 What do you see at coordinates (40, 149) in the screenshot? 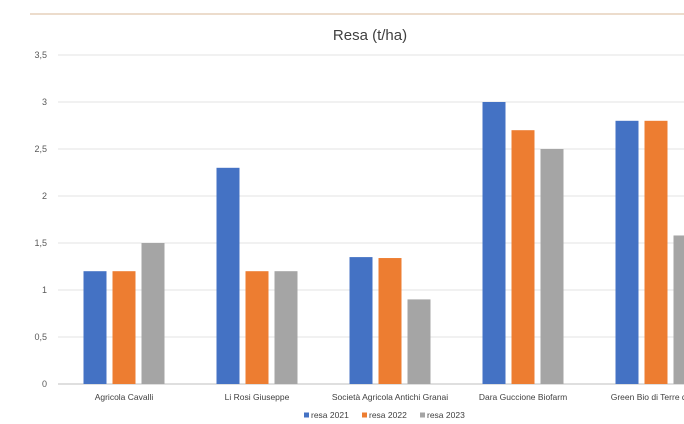
I see `y-tick-label: 2,5` at bounding box center [40, 149].